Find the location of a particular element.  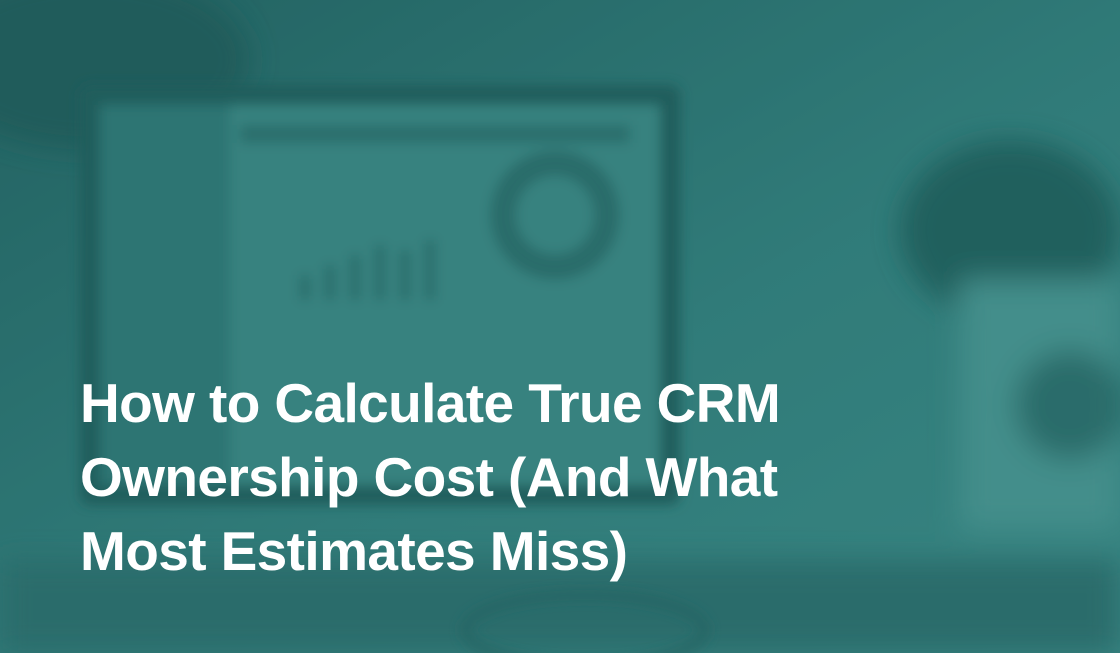

title-line: How to Calculate True CRM is located at coordinates (430, 403).